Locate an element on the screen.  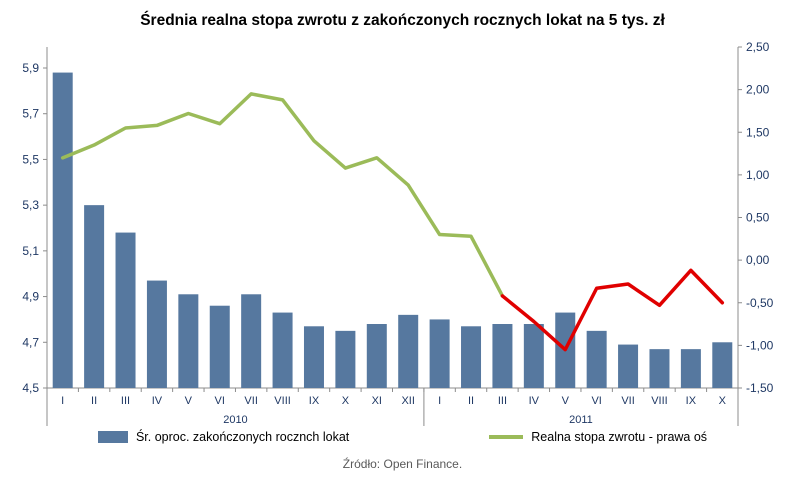
left-axis-tick-label: 5,1 is located at coordinates (30, 251).